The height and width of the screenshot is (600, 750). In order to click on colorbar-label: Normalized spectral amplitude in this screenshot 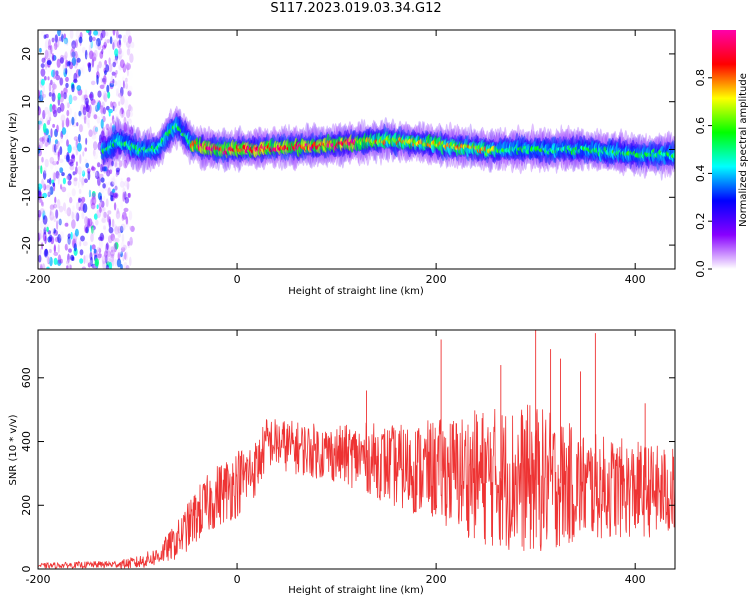, I will do `click(743, 150)`.